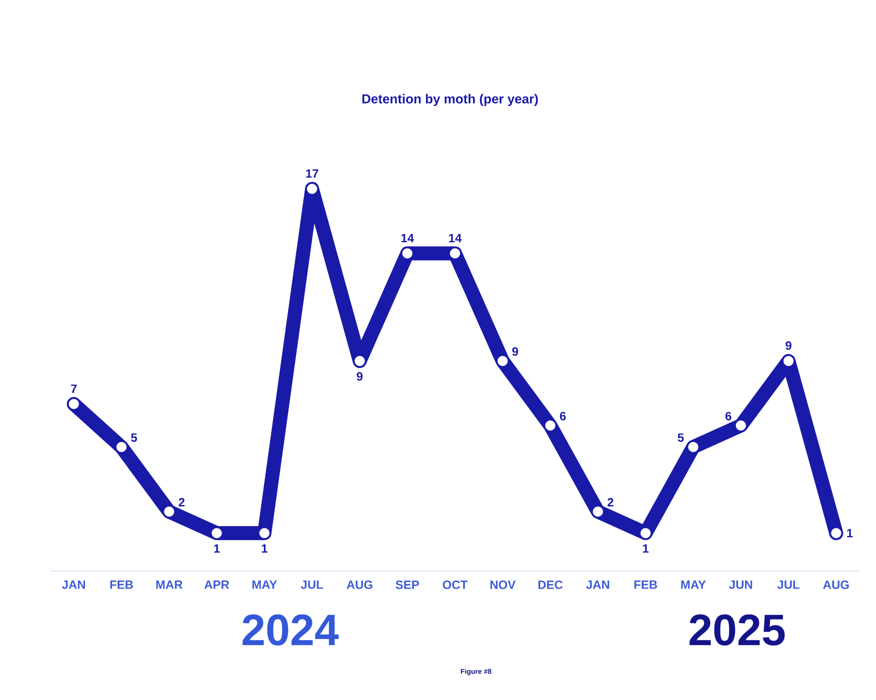 This screenshot has width=876, height=700. I want to click on text: 2025, so click(737, 630).